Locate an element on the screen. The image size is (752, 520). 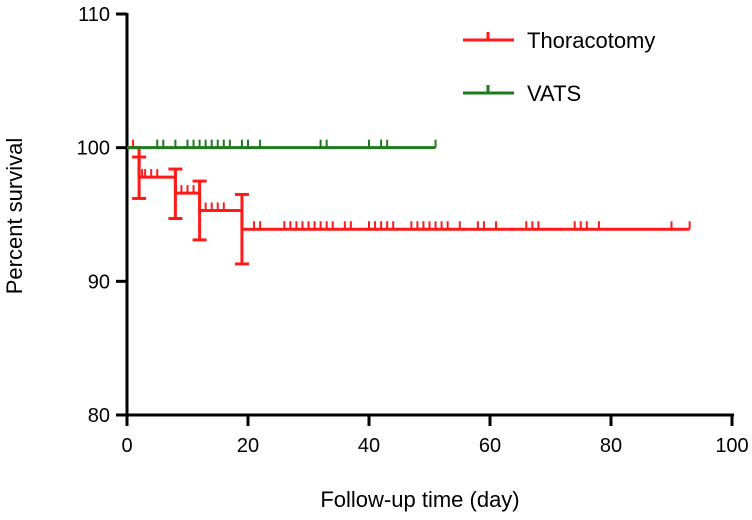
x-tick-label: 80 is located at coordinates (611, 446).